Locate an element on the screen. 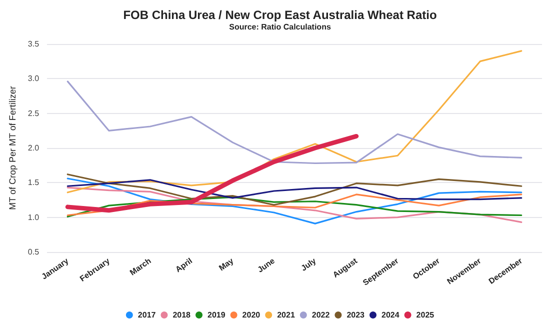  y-axis-title: MT of Crop Per MT of Fertilizer is located at coordinates (13, 148).